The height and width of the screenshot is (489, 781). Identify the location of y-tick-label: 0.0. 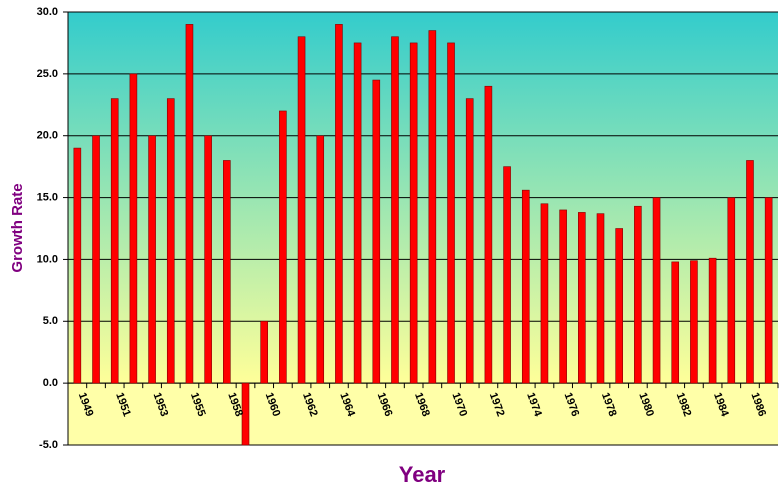
(50, 383).